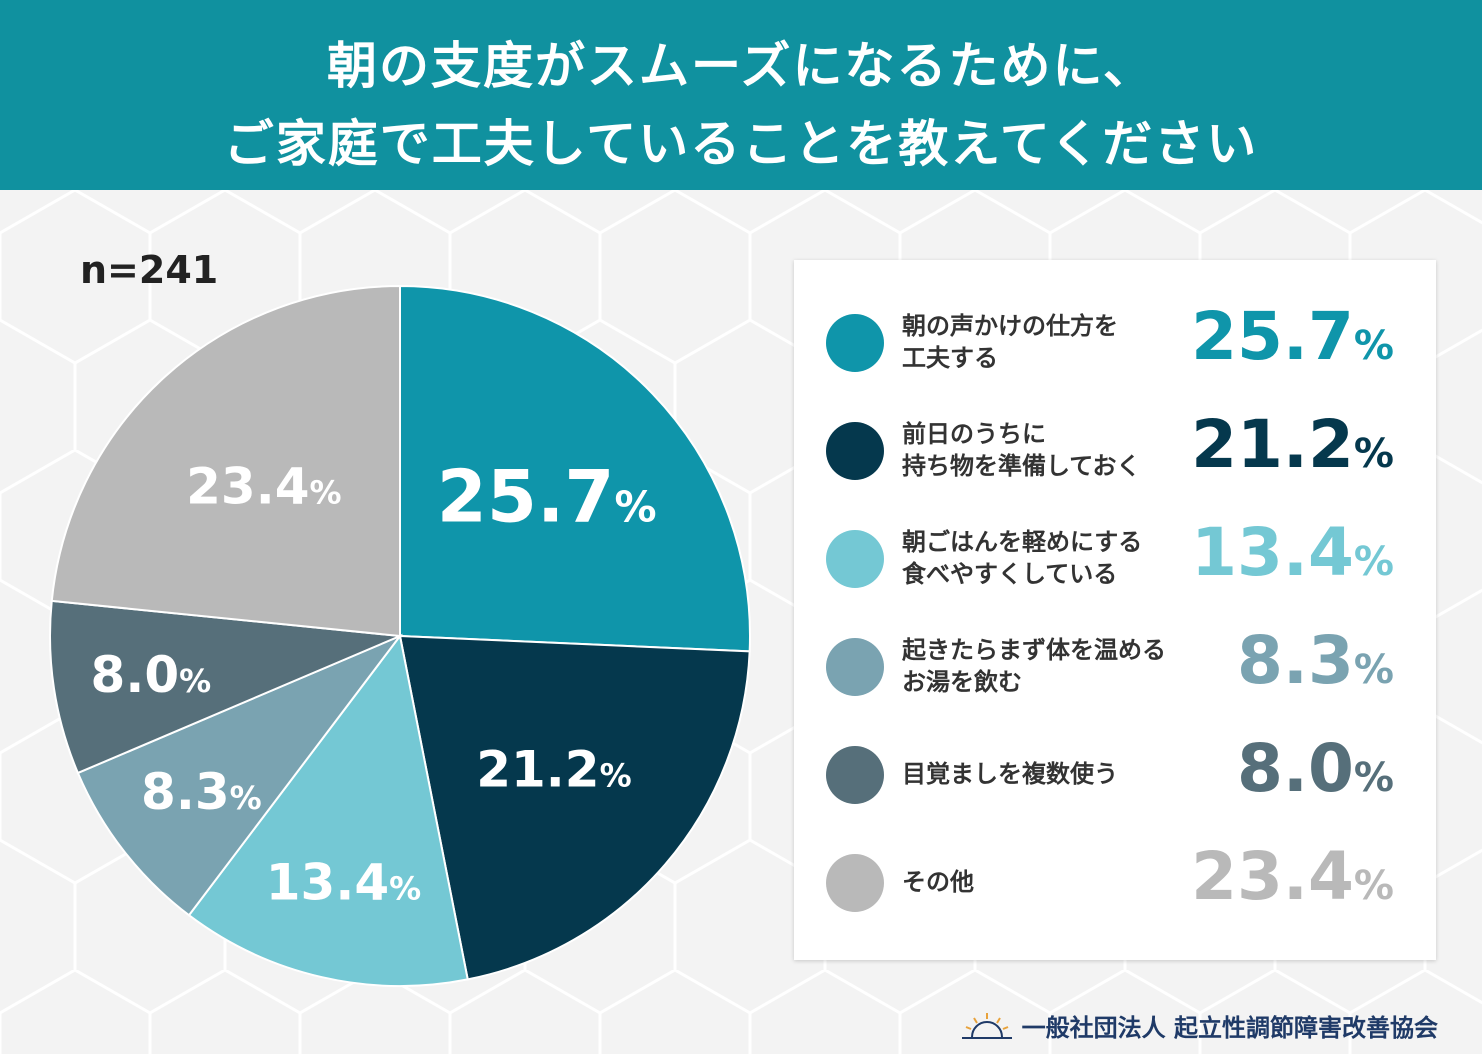  What do you see at coordinates (547, 497) in the screenshot?
I see `slice-label-1: 25.7%` at bounding box center [547, 497].